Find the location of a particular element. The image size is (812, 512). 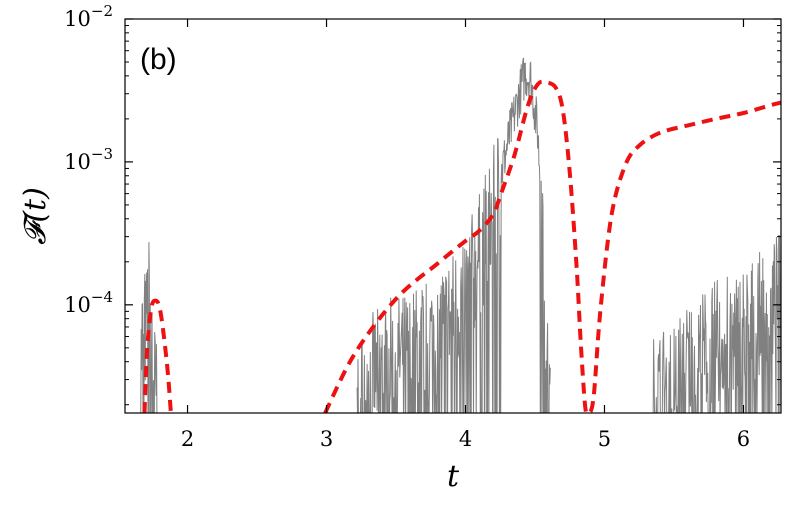

panel-label: (b) is located at coordinates (158, 59).